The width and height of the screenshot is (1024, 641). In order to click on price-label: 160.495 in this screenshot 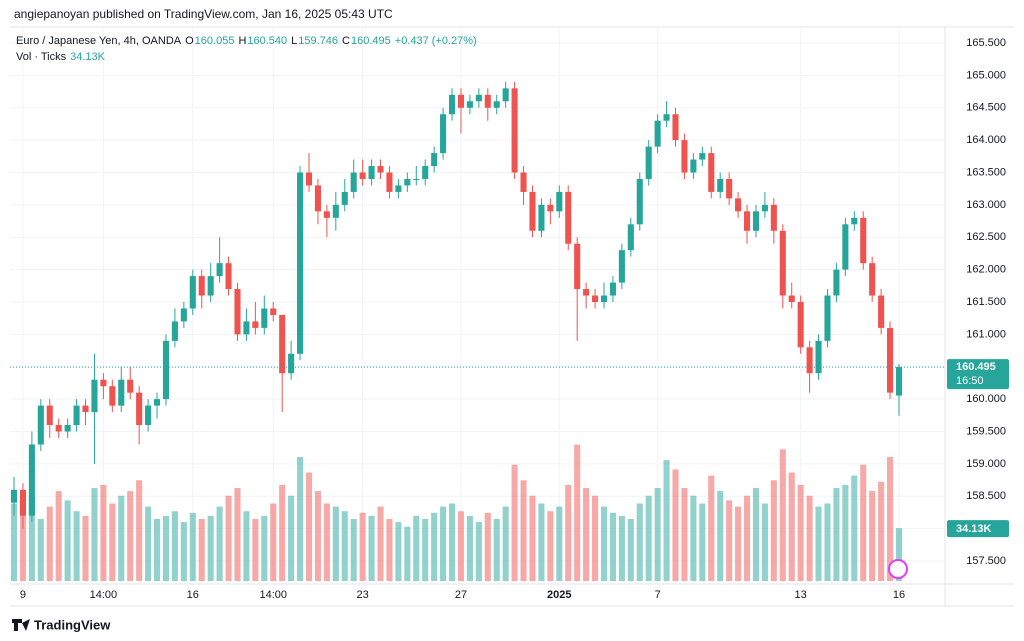, I will do `click(976, 367)`.